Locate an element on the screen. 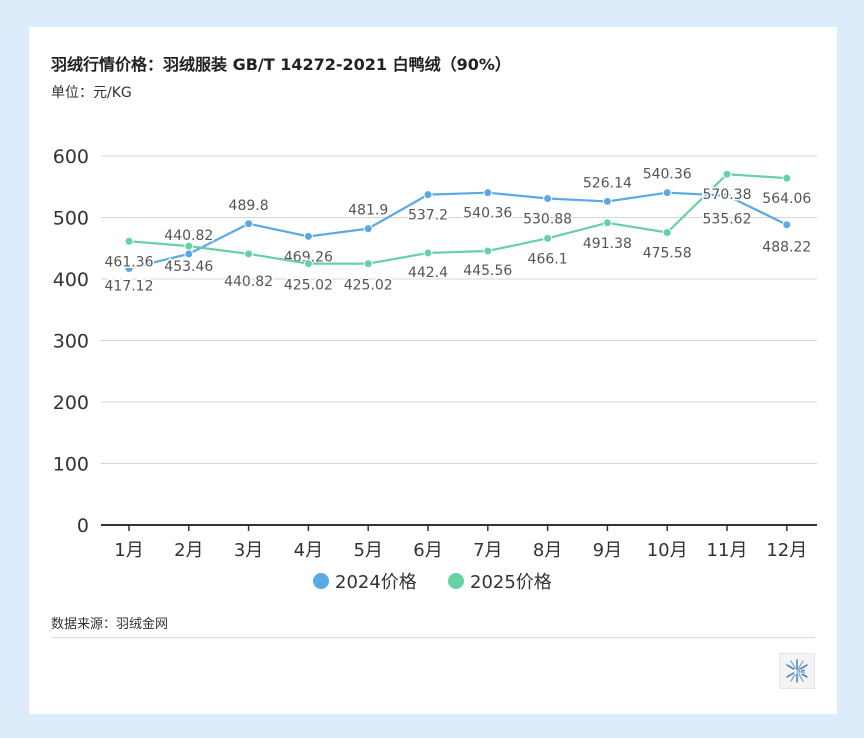  data-source: 数据来源：羽绒金网 is located at coordinates (110, 624).